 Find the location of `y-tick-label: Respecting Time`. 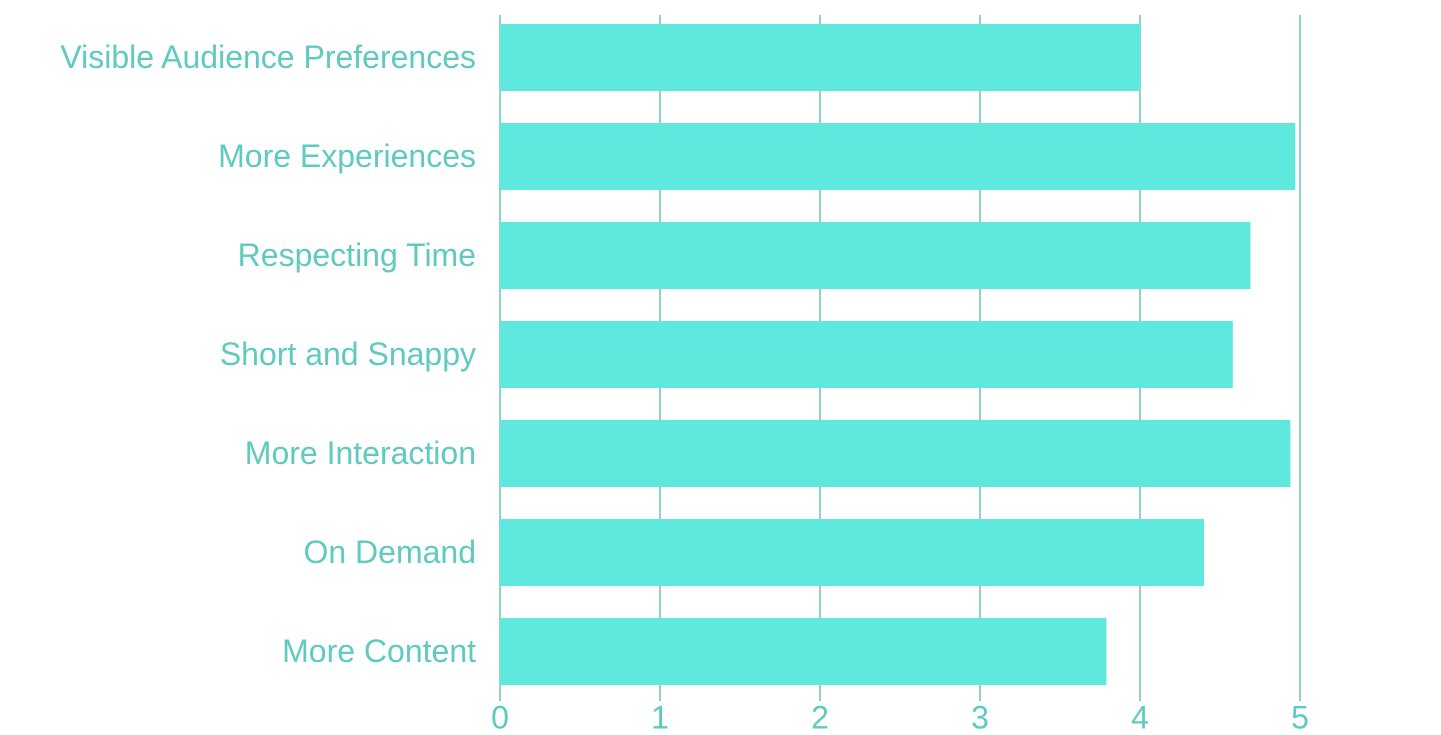

y-tick-label: Respecting Time is located at coordinates (357, 255).